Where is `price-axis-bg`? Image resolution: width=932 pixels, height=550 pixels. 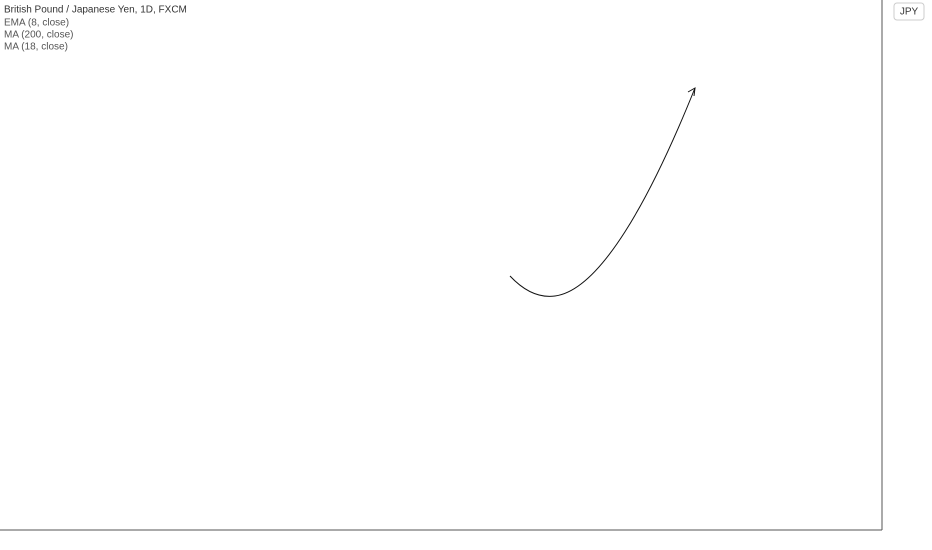
price-axis-bg is located at coordinates (907, 275).